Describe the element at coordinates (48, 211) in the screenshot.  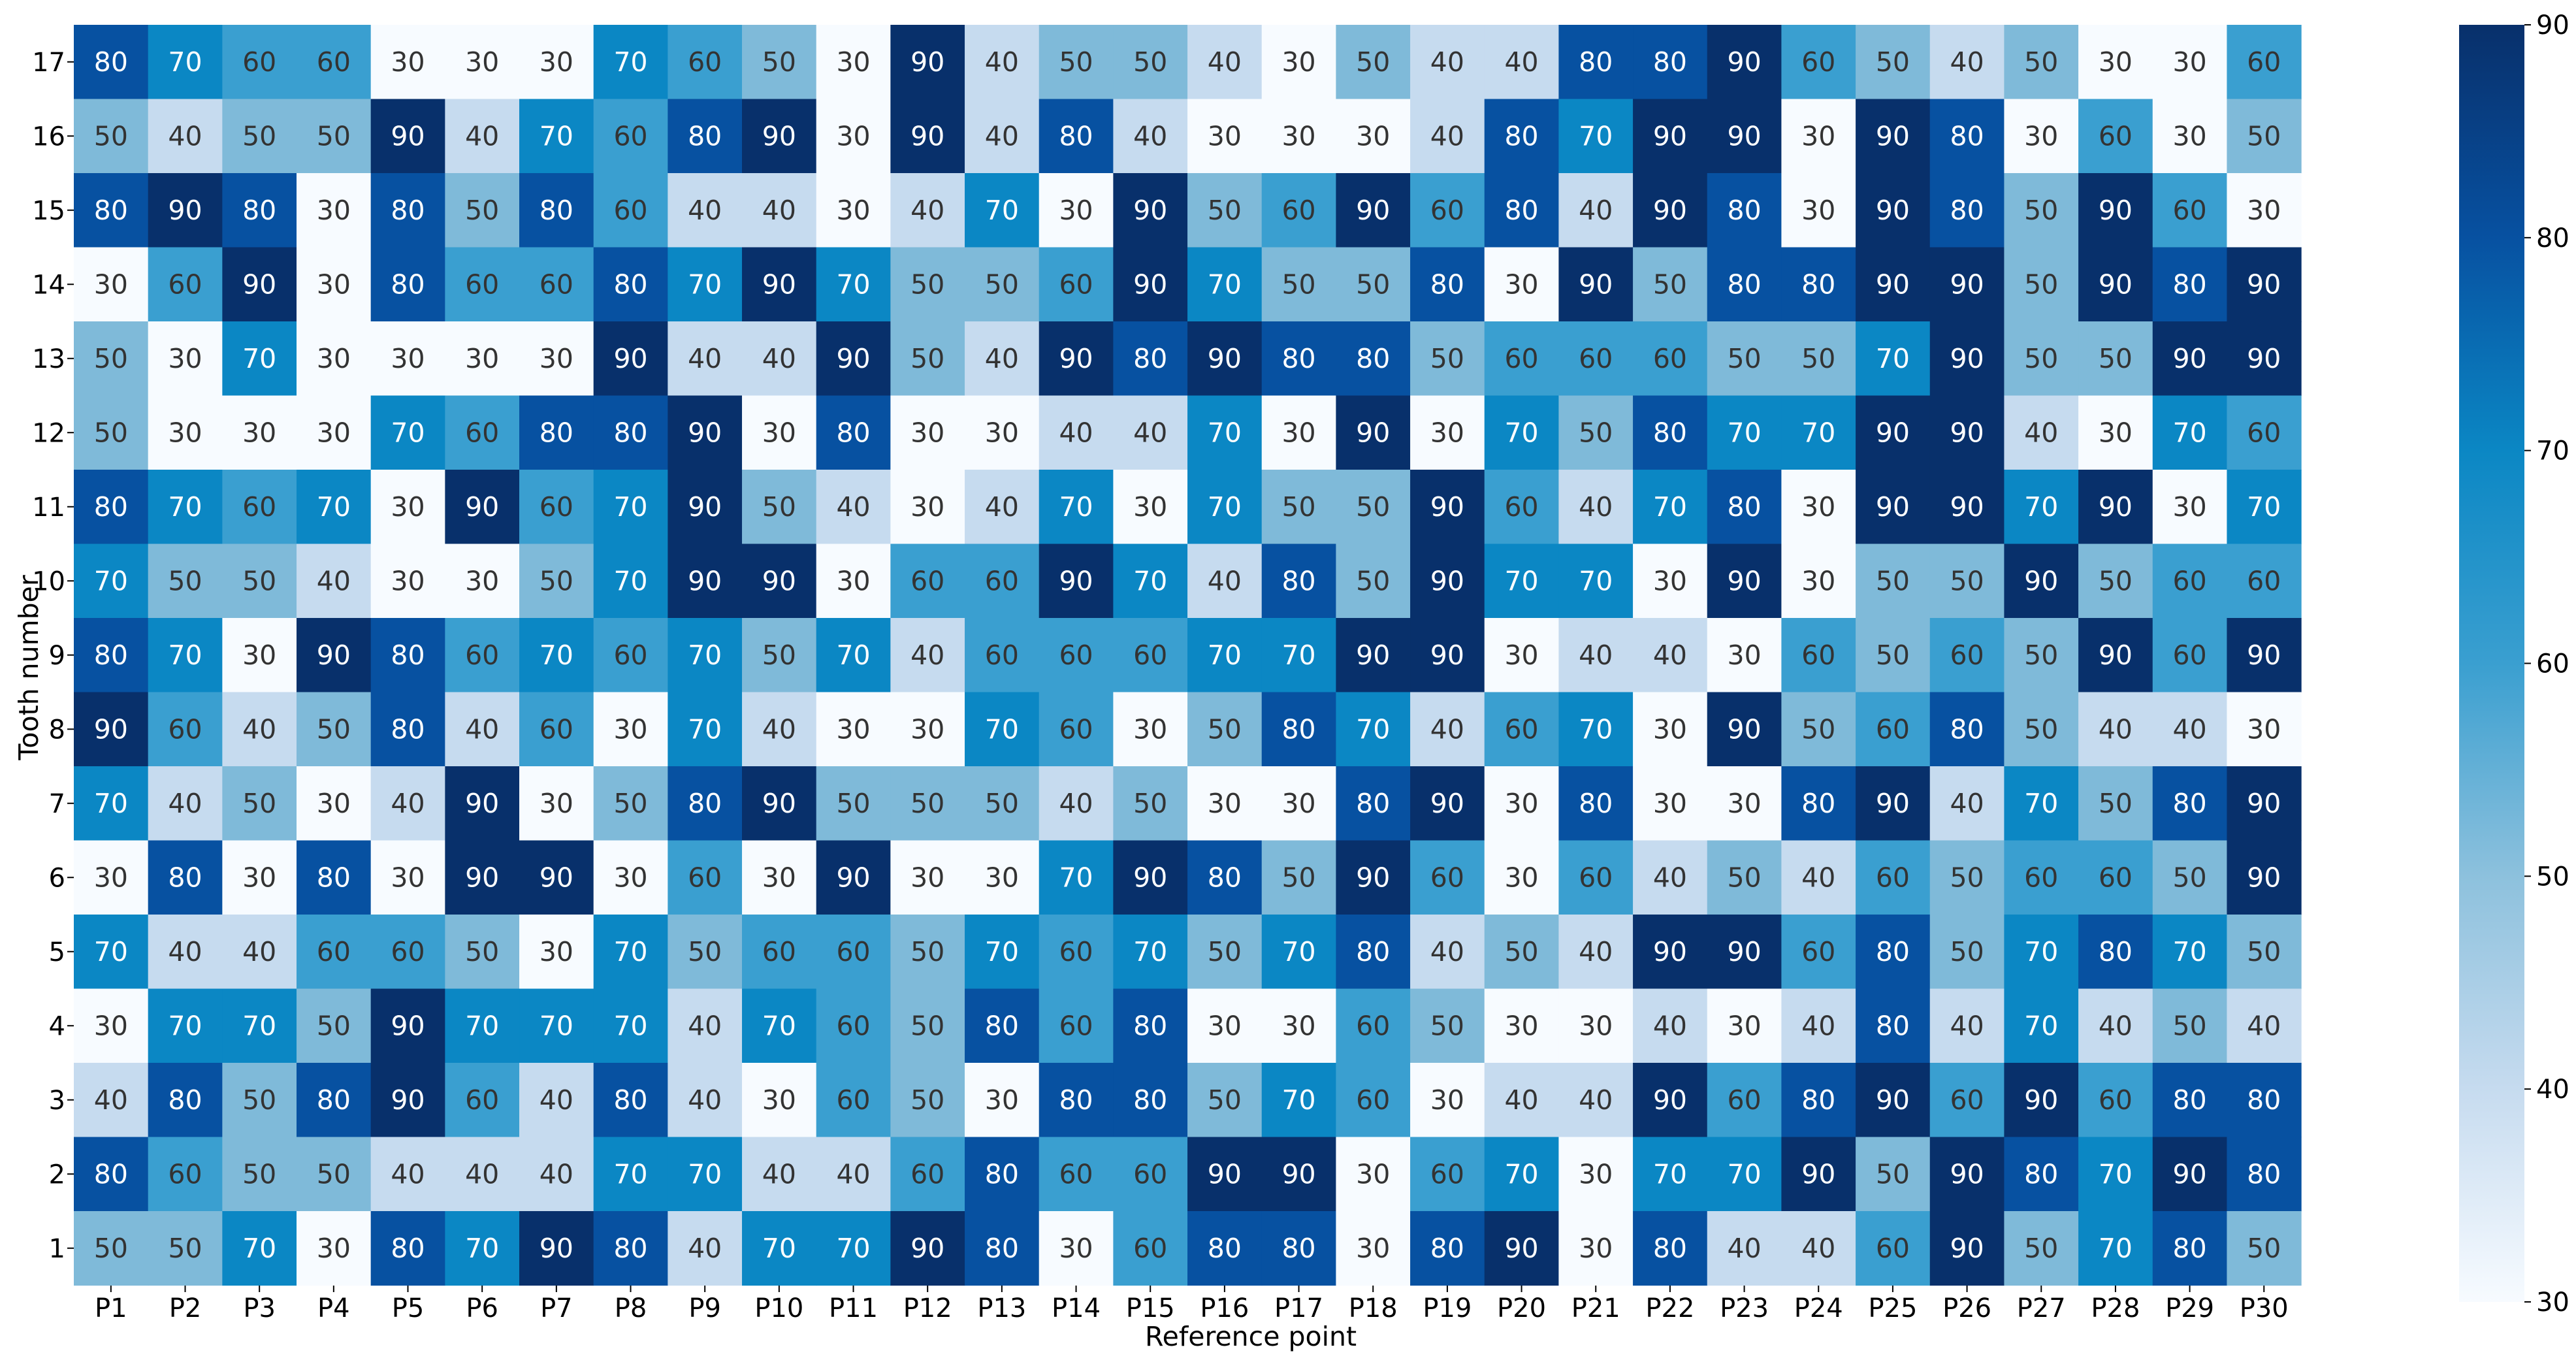
I see `y-tick-label: 15` at that location.